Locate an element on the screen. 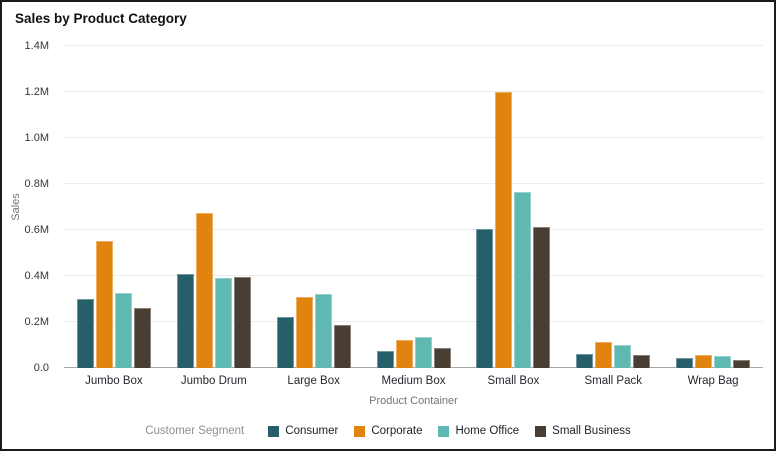 The image size is (776, 451). x-axis-title: Product Container is located at coordinates (413, 401).